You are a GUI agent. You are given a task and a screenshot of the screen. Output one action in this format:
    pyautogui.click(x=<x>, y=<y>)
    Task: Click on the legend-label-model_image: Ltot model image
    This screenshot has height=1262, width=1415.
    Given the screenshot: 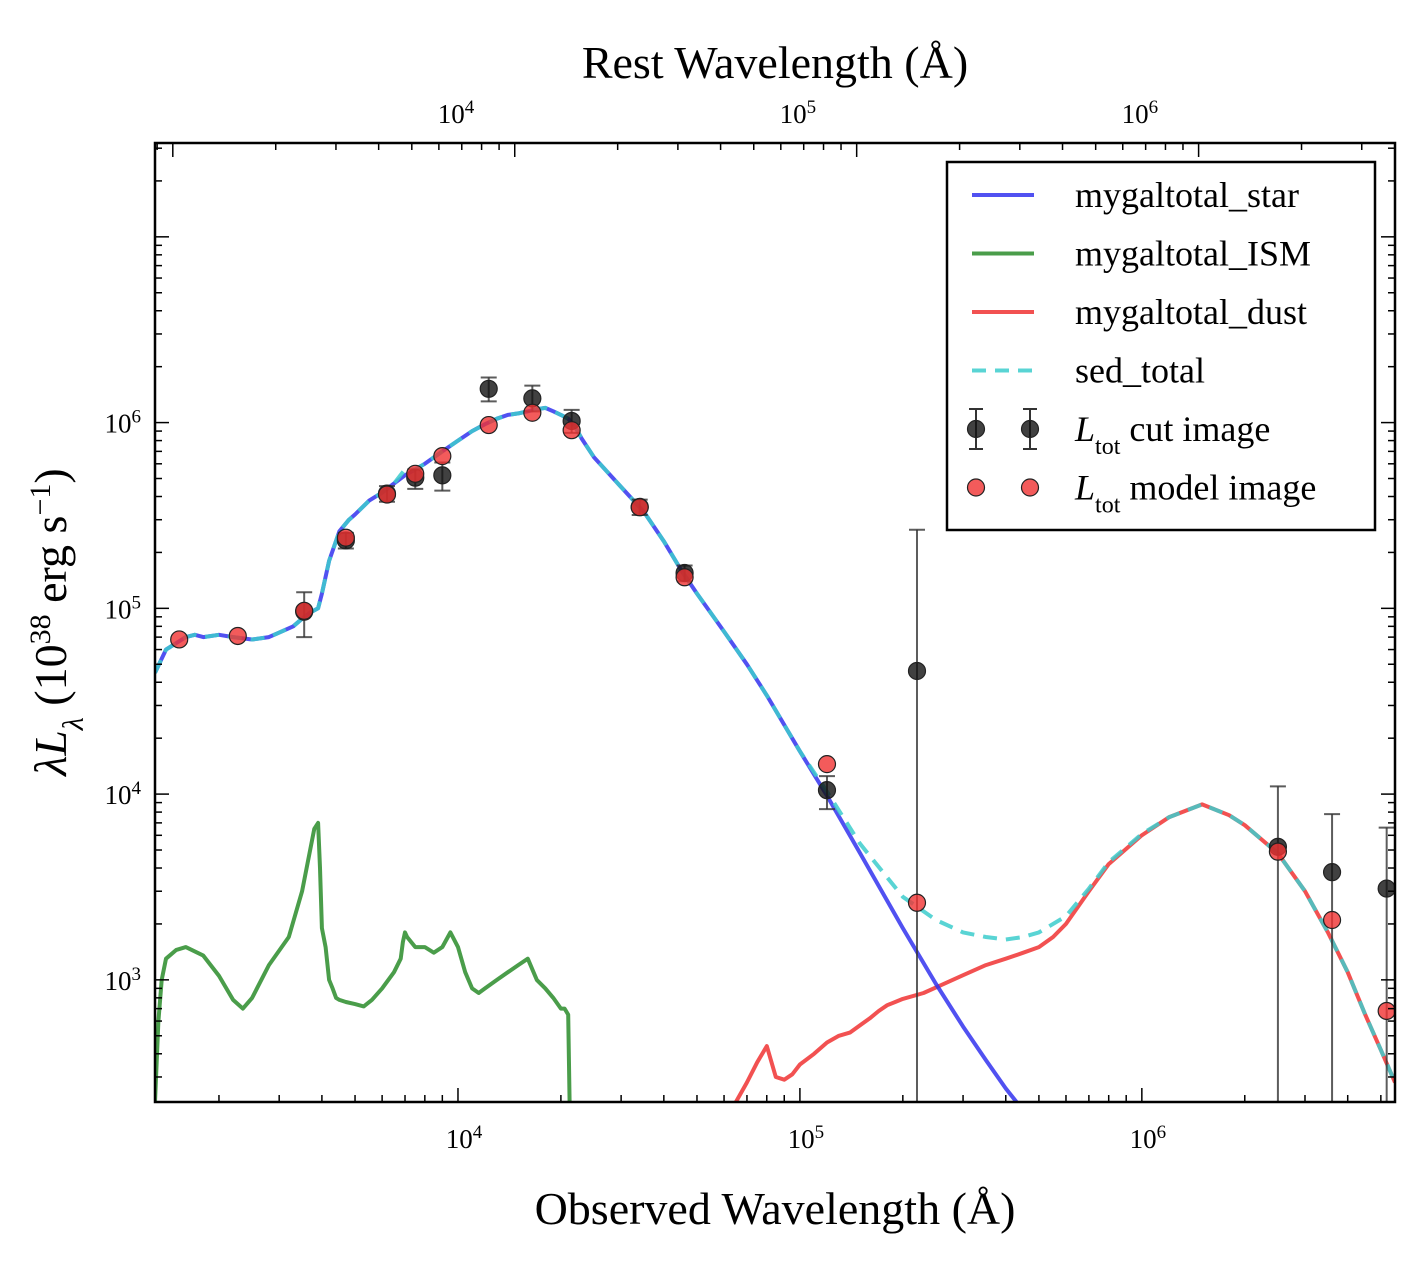 What is the action you would take?
    pyautogui.click(x=1195, y=493)
    